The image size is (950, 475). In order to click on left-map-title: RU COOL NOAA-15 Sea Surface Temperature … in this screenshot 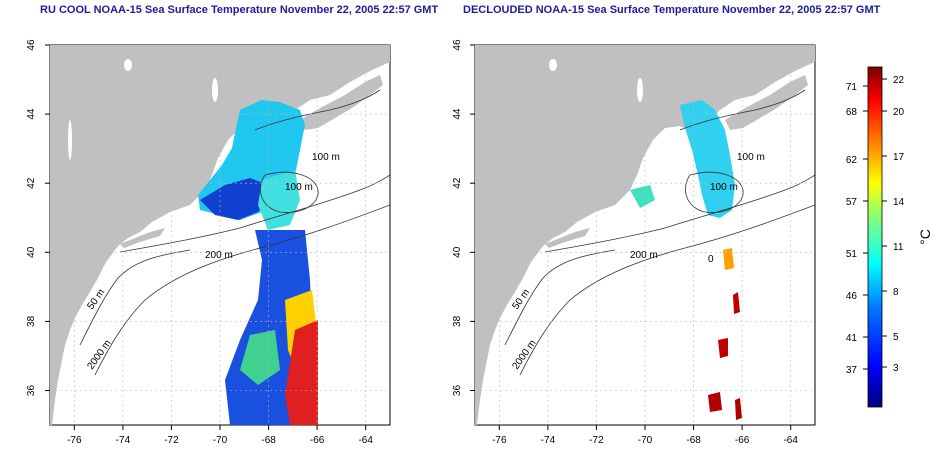, I will do `click(239, 10)`.